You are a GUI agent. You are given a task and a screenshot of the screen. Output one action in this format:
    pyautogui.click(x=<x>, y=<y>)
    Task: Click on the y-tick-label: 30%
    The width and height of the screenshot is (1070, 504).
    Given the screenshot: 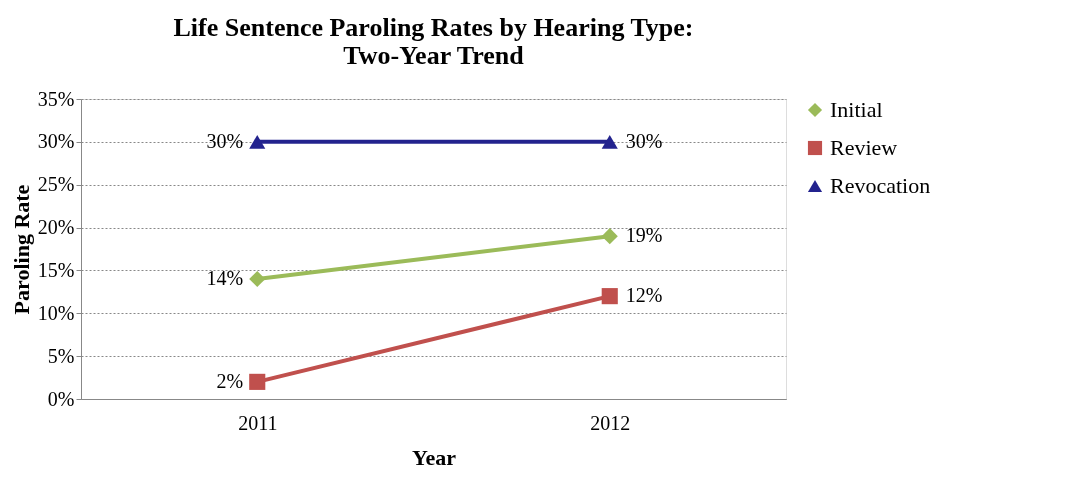 What is the action you would take?
    pyautogui.click(x=56, y=141)
    